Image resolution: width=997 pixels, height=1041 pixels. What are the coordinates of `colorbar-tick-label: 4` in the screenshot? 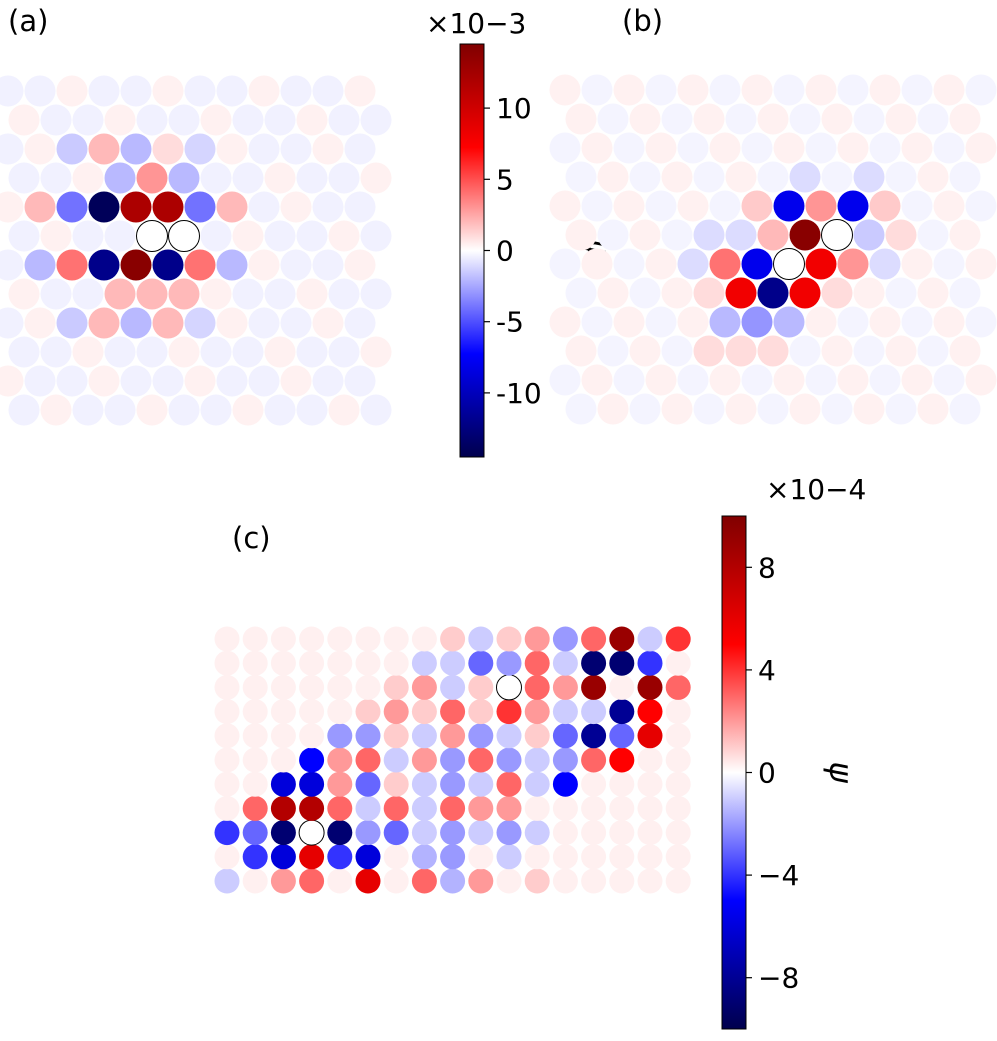 It's located at (767, 670).